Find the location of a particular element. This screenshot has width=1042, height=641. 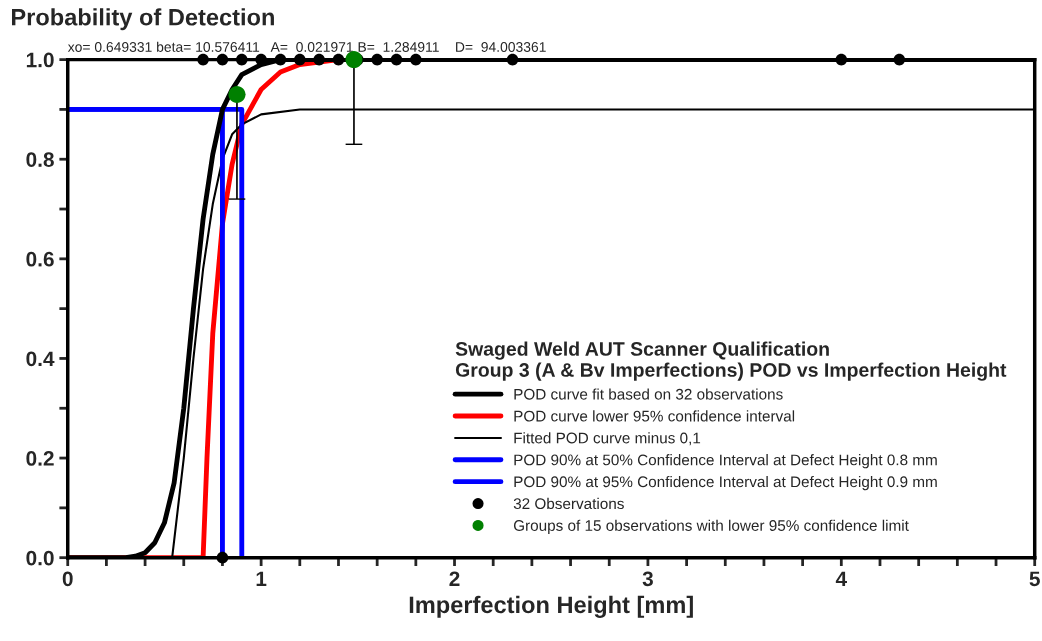

legend-label: POD curve fit based on 32 observations is located at coordinates (648, 394).